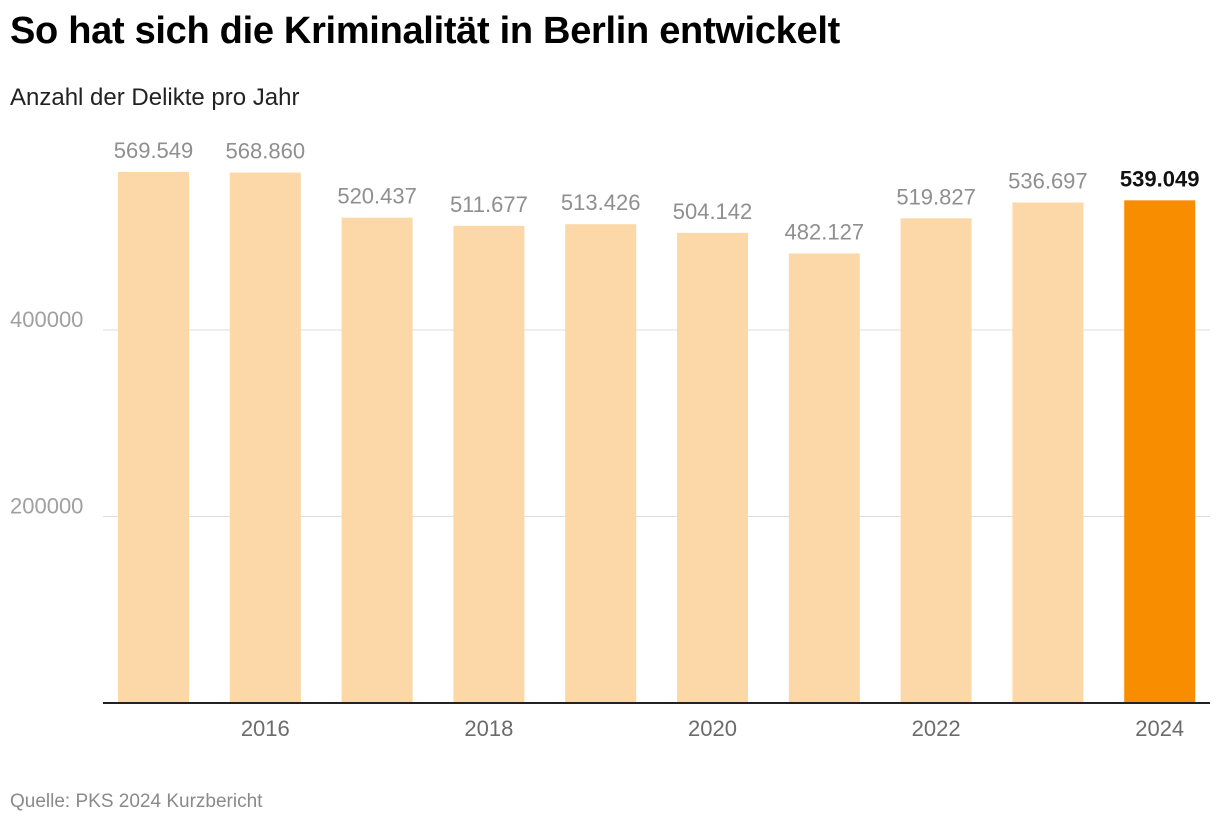  Describe the element at coordinates (824, 478) in the screenshot. I see `bar-2021` at that location.